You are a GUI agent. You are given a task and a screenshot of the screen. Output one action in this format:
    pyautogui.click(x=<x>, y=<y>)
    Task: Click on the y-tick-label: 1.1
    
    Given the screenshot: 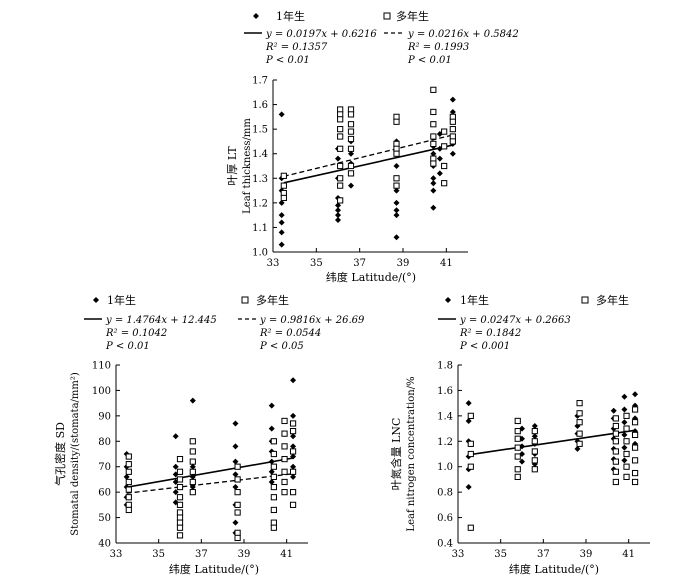 What is the action you would take?
    pyautogui.click(x=260, y=228)
    